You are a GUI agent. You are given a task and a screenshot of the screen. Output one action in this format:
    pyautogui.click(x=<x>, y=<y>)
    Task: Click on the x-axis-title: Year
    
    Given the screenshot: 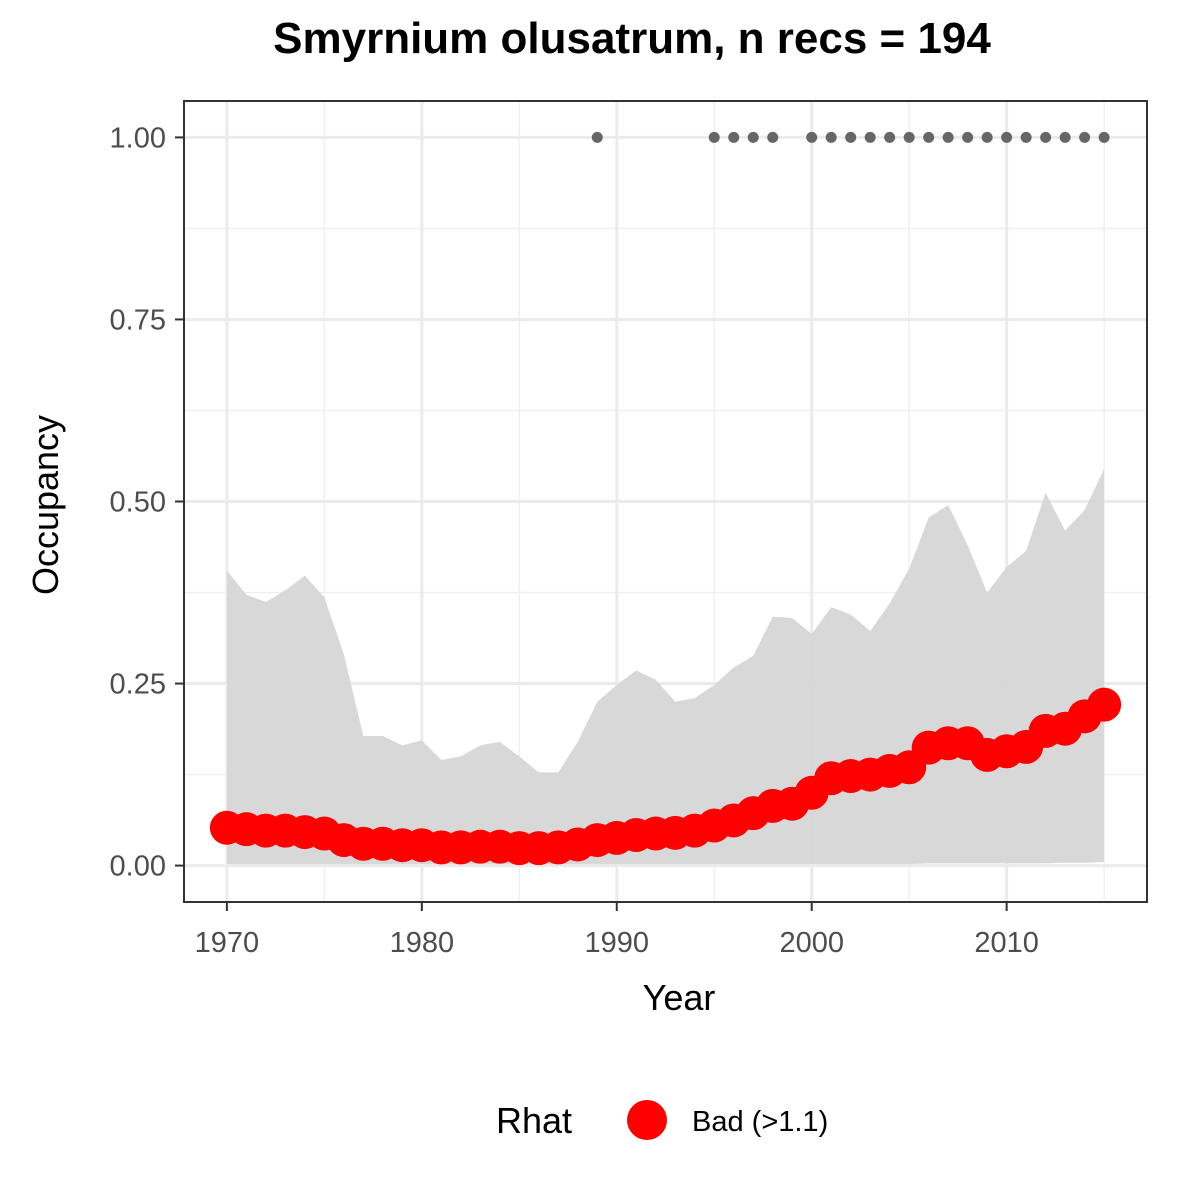 What is the action you would take?
    pyautogui.click(x=679, y=997)
    